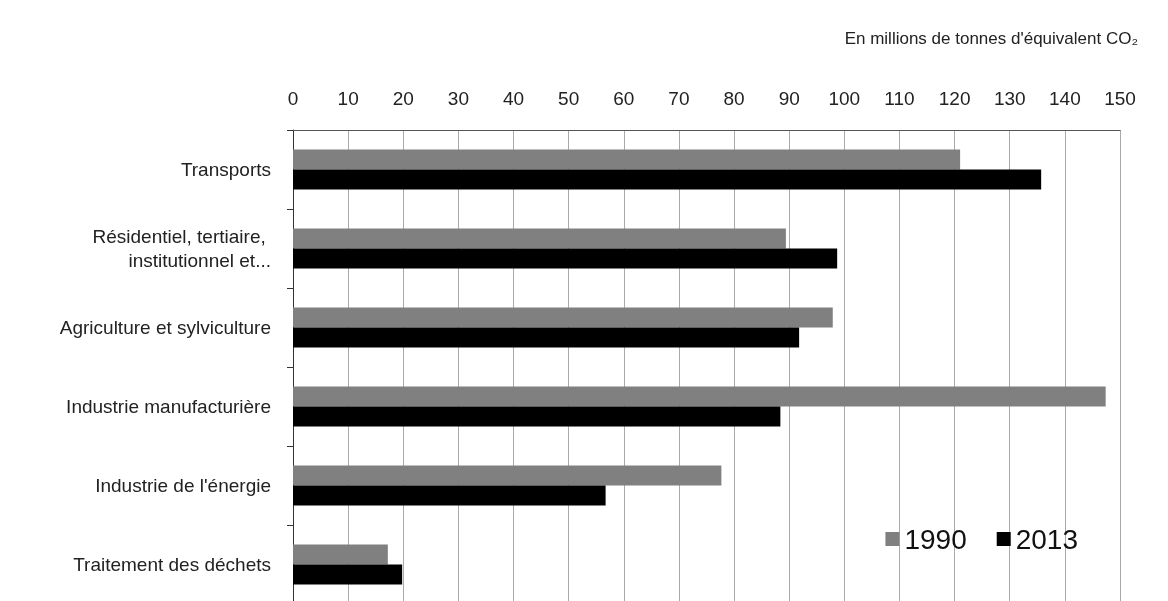 This screenshot has width=1168, height=601. What do you see at coordinates (734, 98) in the screenshot?
I see `x-tick-label: 80` at bounding box center [734, 98].